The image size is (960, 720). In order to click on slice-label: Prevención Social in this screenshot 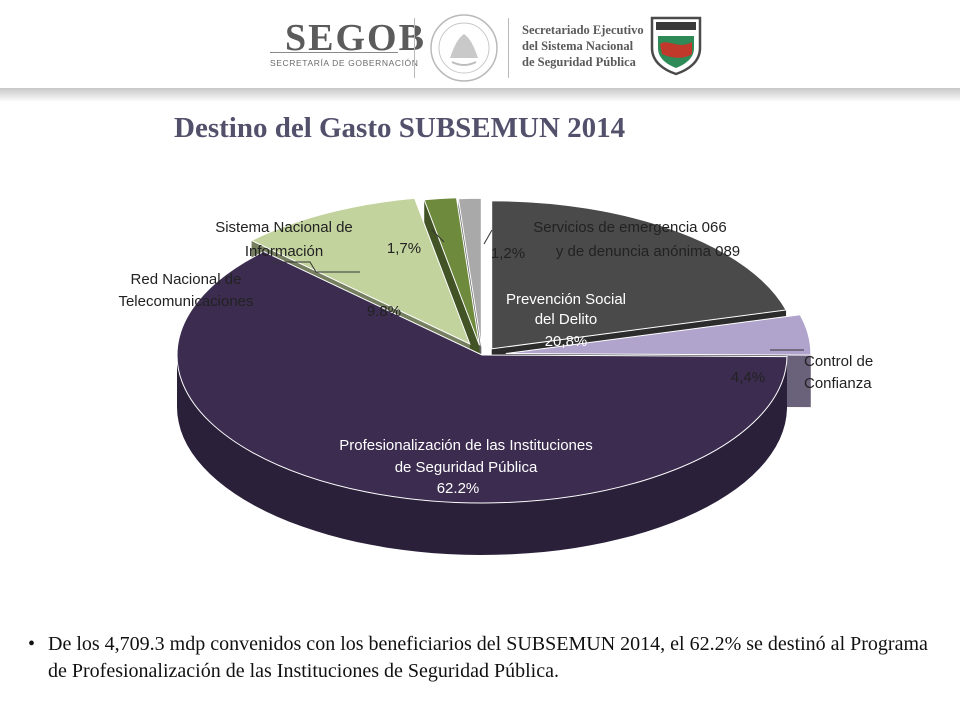, I will do `click(566, 299)`.